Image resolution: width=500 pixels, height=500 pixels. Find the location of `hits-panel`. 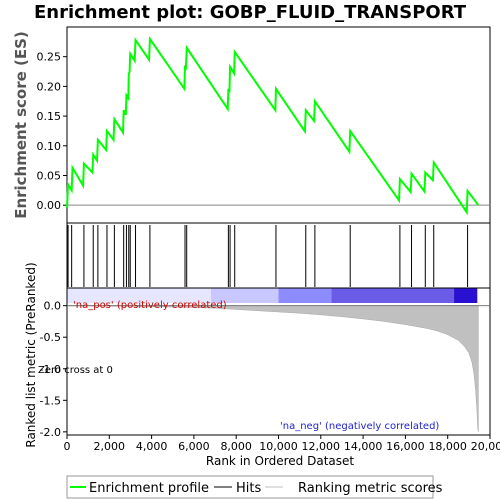

hits-panel is located at coordinates (278, 255).